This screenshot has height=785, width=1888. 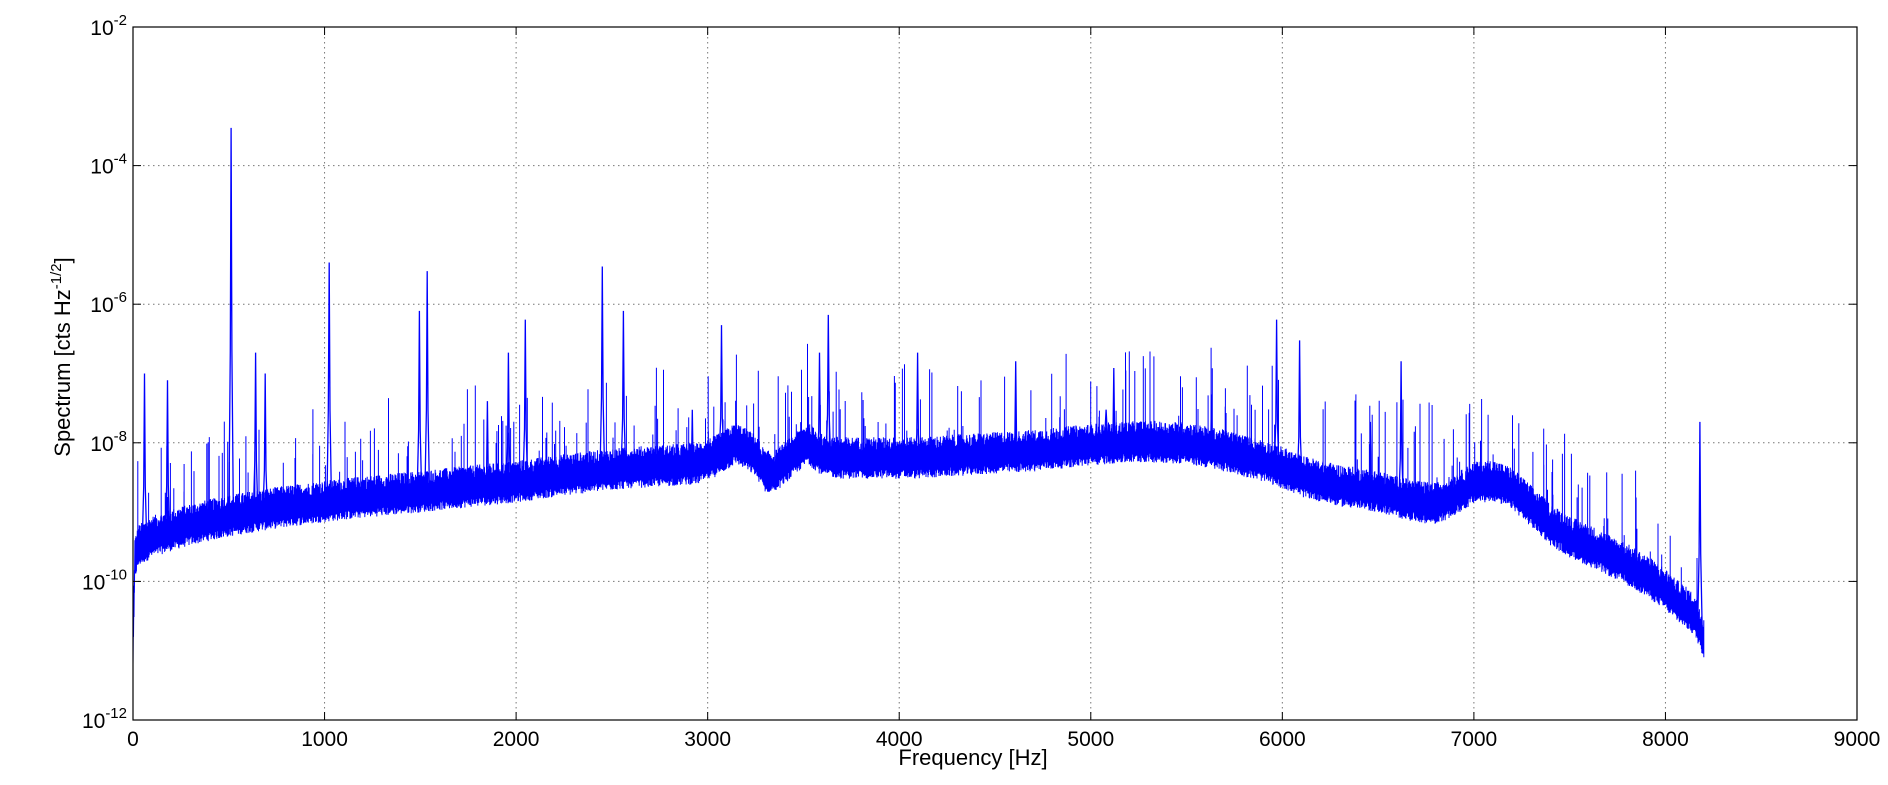 What do you see at coordinates (104, 719) in the screenshot?
I see `y-tick-label: 10⁻¹²` at bounding box center [104, 719].